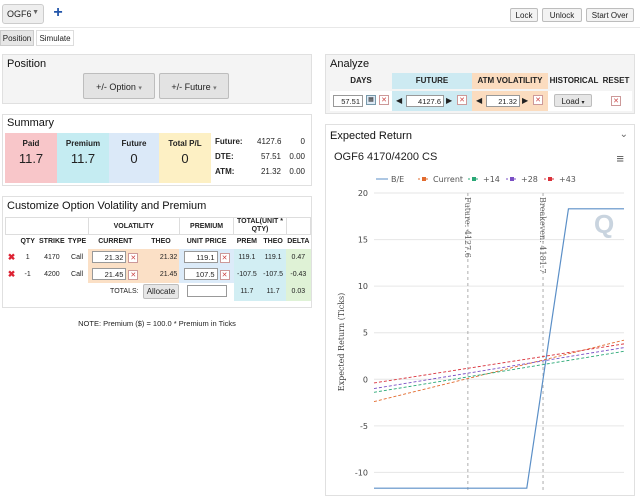 The width and height of the screenshot is (640, 498). I want to click on future-value: 0, so click(134, 158).